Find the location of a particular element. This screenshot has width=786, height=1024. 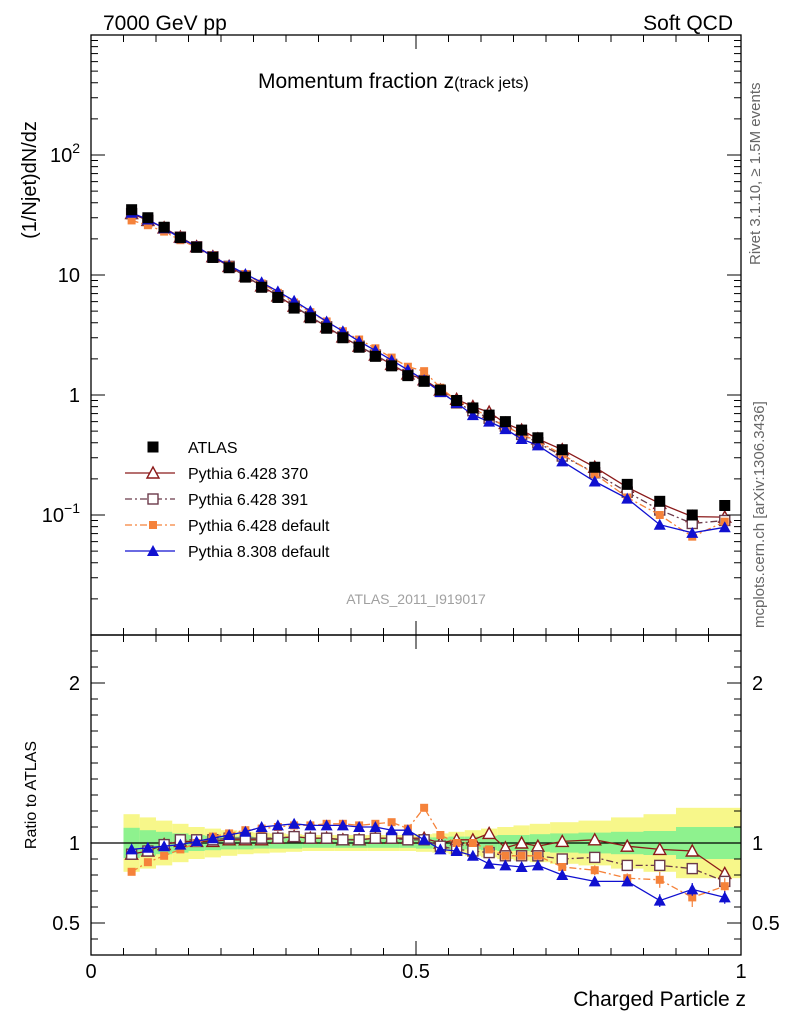

main-title: Momentum fraction z(track jets) is located at coordinates (393, 81).